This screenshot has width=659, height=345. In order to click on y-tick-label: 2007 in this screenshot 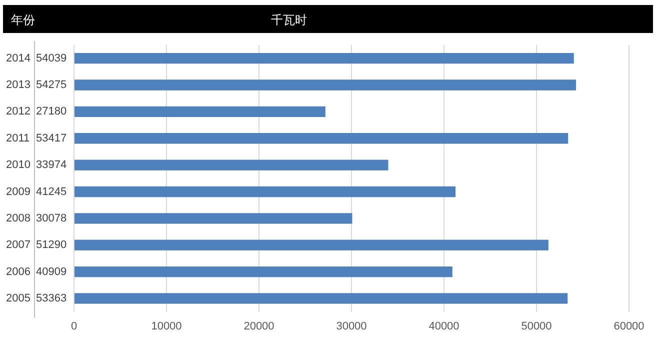, I will do `click(18, 245)`.